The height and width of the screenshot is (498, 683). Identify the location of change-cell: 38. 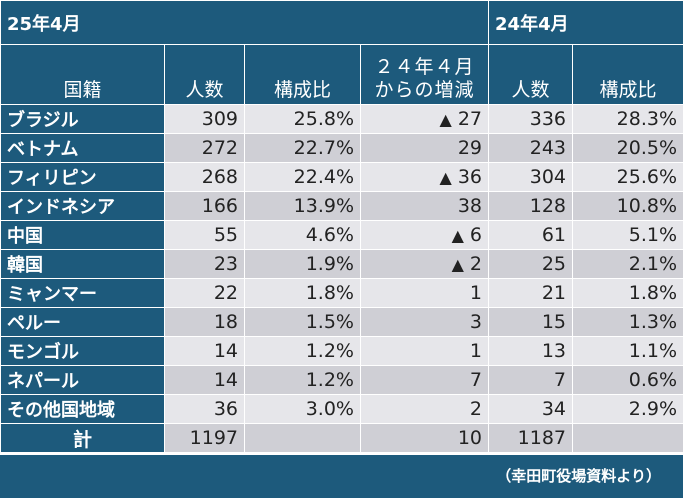
(424, 206).